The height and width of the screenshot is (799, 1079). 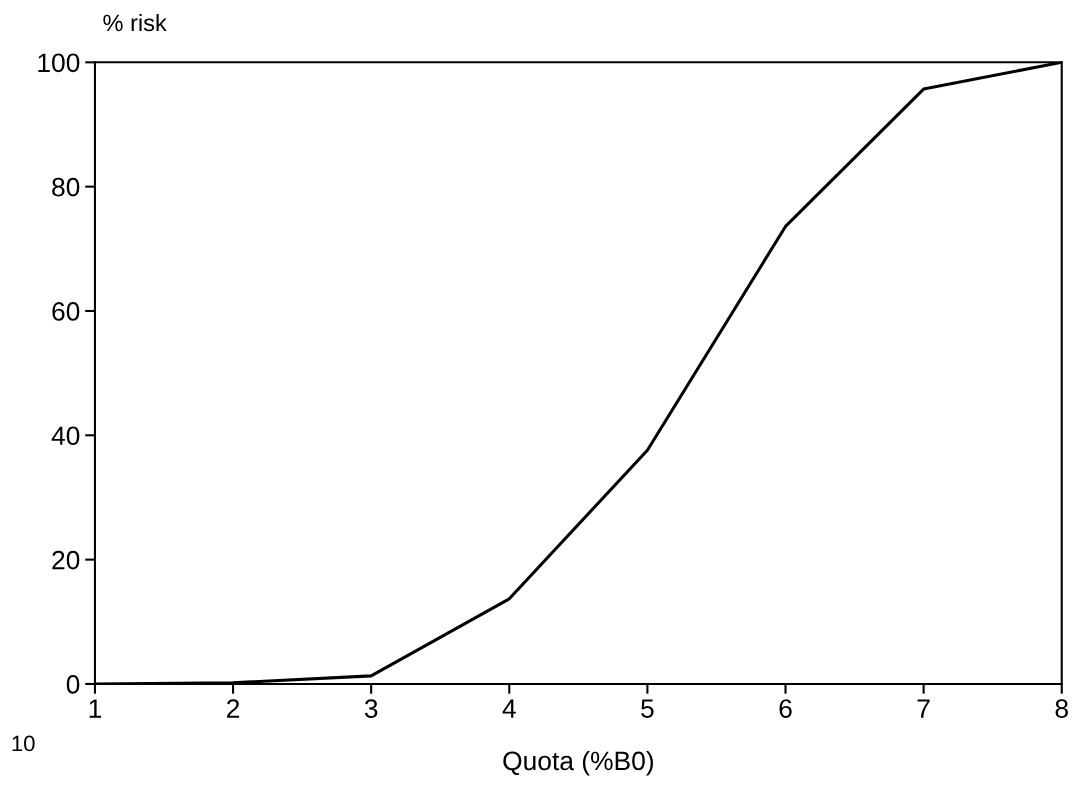 What do you see at coordinates (95, 708) in the screenshot?
I see `x-tick-label: 1` at bounding box center [95, 708].